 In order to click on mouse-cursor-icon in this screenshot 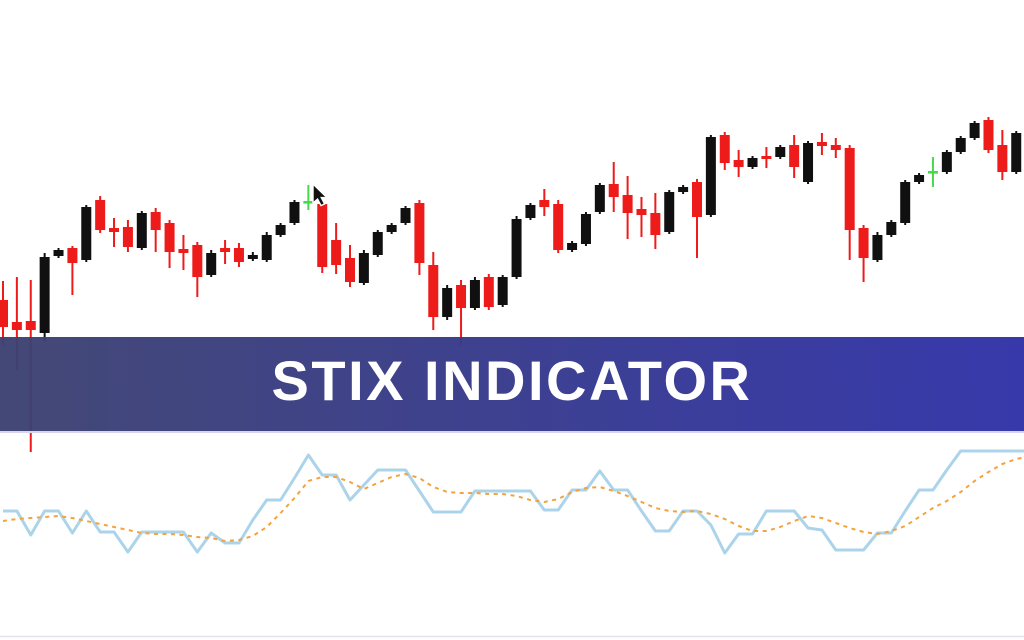, I will do `click(320, 194)`.